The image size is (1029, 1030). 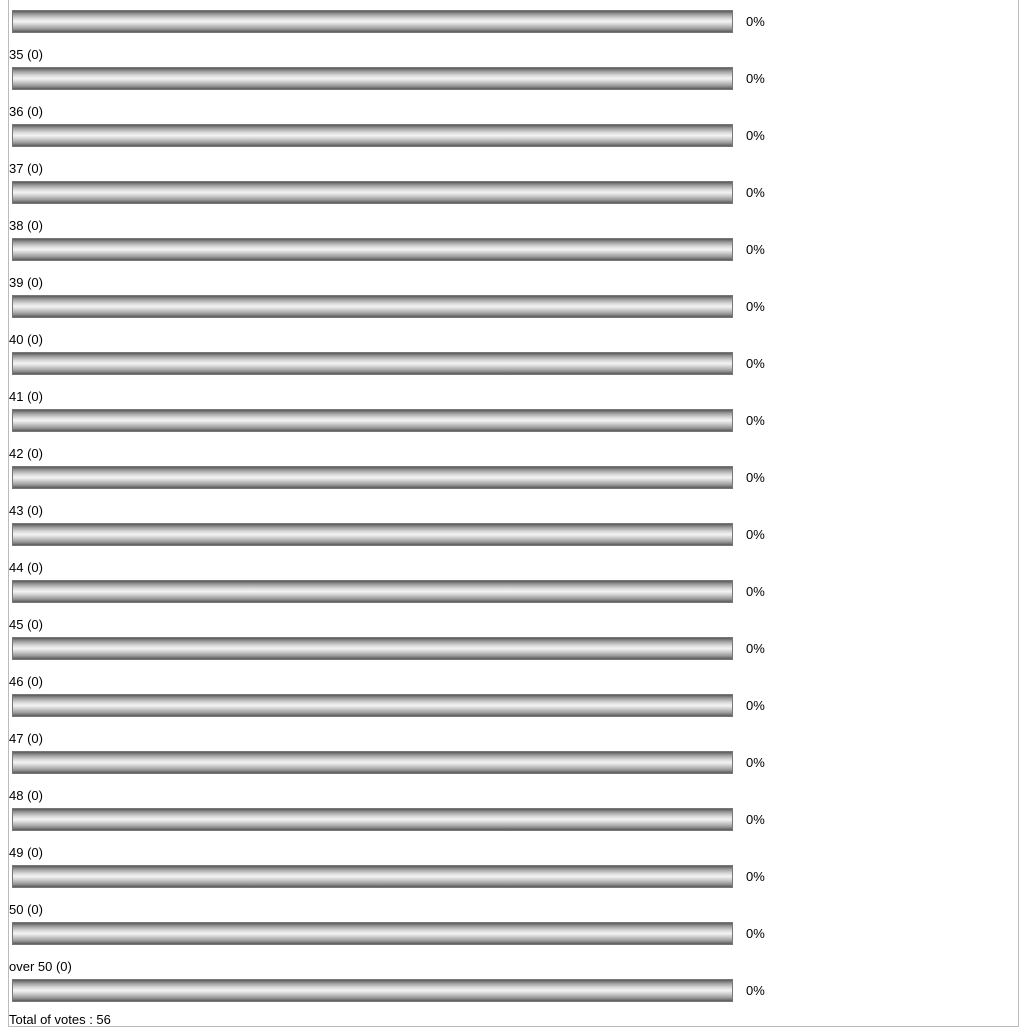 I want to click on option-label: 48 (0), so click(x=26, y=795).